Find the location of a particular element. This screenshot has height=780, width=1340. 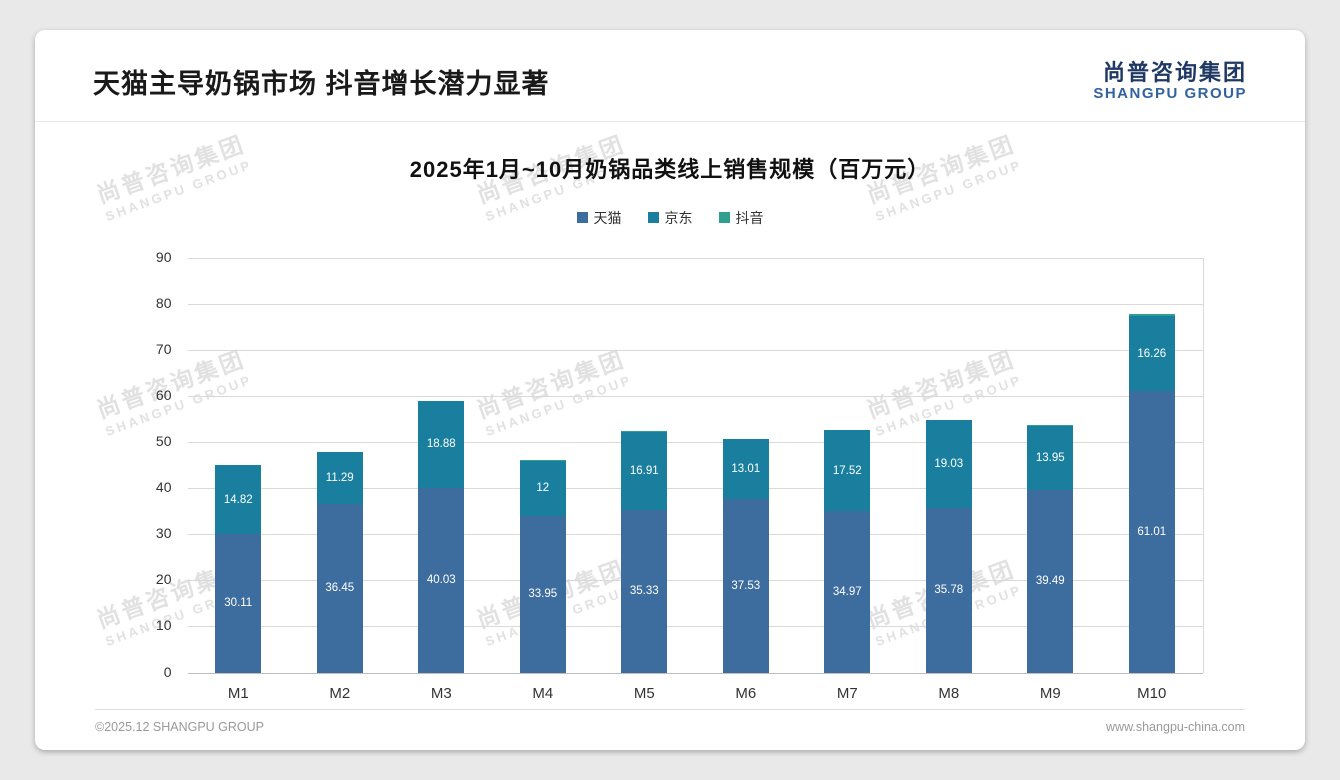

bar-M4: 0.081233.95 is located at coordinates (542, 566).